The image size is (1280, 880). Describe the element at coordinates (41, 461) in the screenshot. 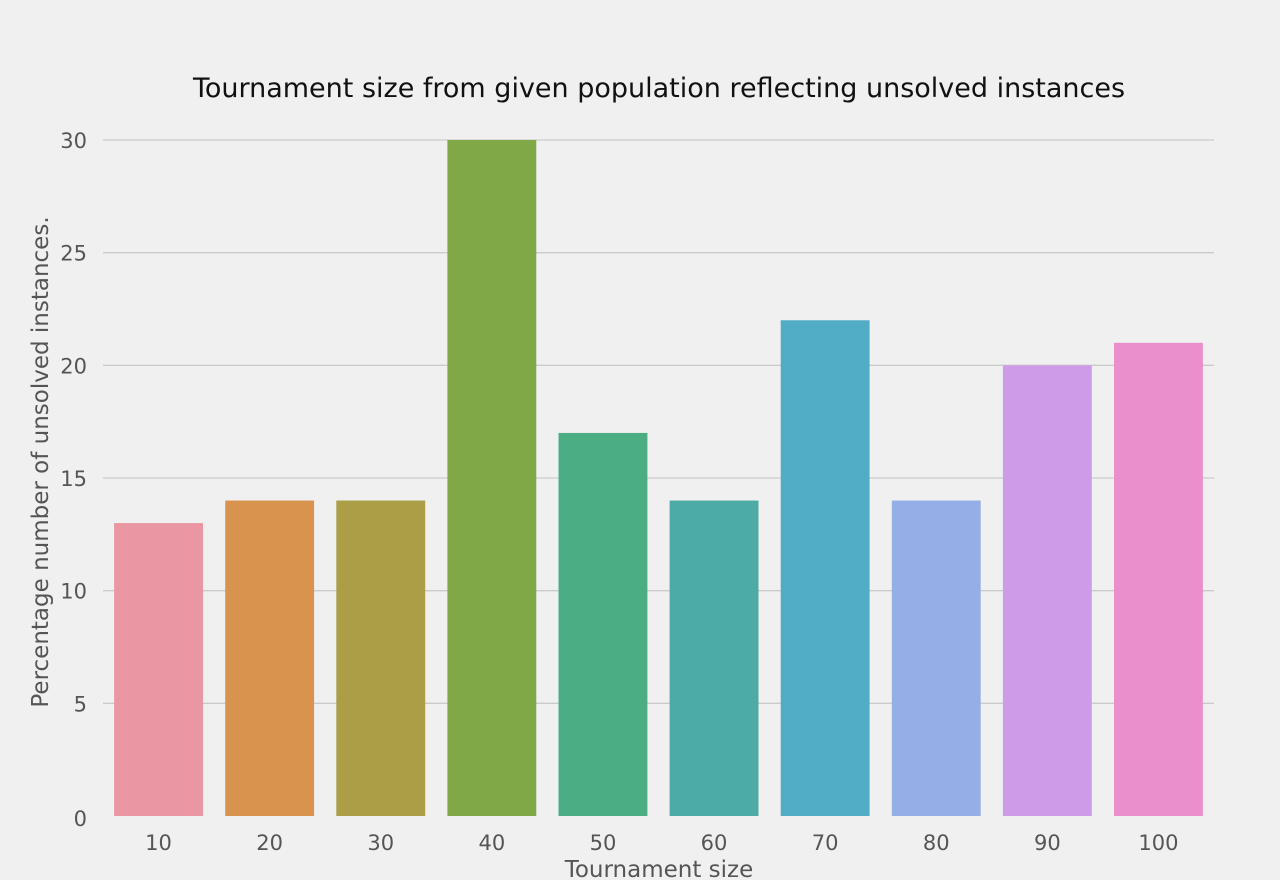

I see `y-axis-label: Percentage number of unsolved instances.` at that location.